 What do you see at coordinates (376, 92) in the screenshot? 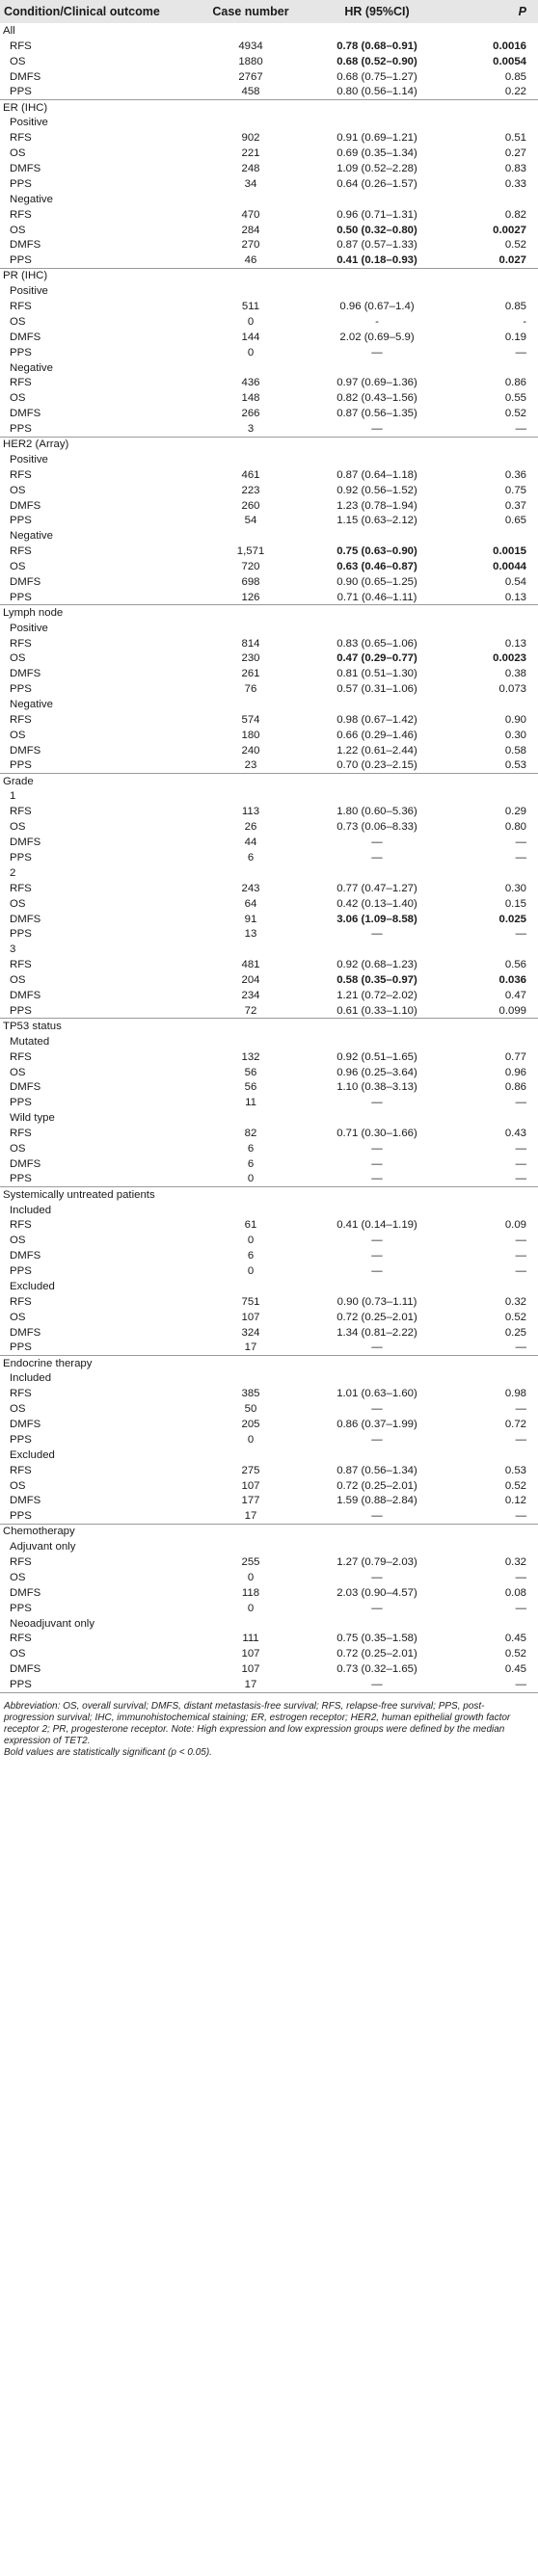
I see `hr-cell: 0.80 (0.56–1.14)` at bounding box center [376, 92].